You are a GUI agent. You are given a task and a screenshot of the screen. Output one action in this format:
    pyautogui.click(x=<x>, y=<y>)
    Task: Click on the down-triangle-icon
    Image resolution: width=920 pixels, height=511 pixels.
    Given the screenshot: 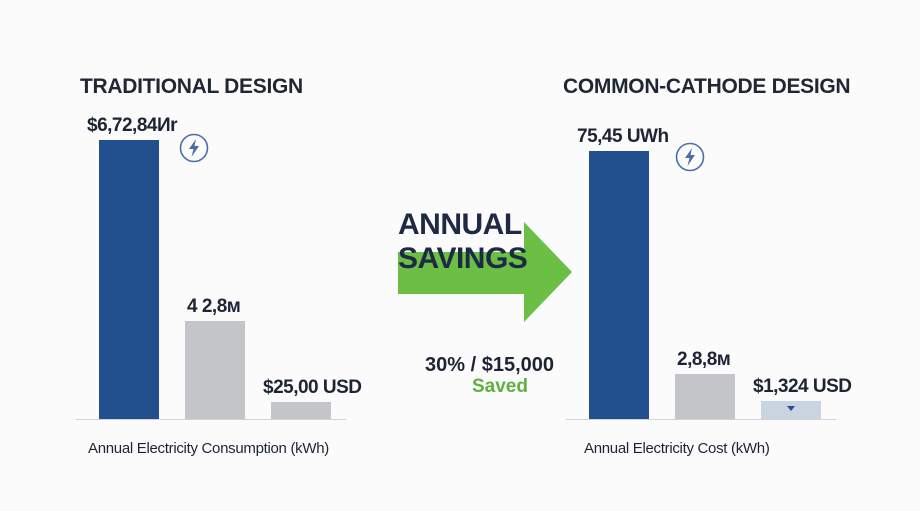 What is the action you would take?
    pyautogui.click(x=791, y=408)
    